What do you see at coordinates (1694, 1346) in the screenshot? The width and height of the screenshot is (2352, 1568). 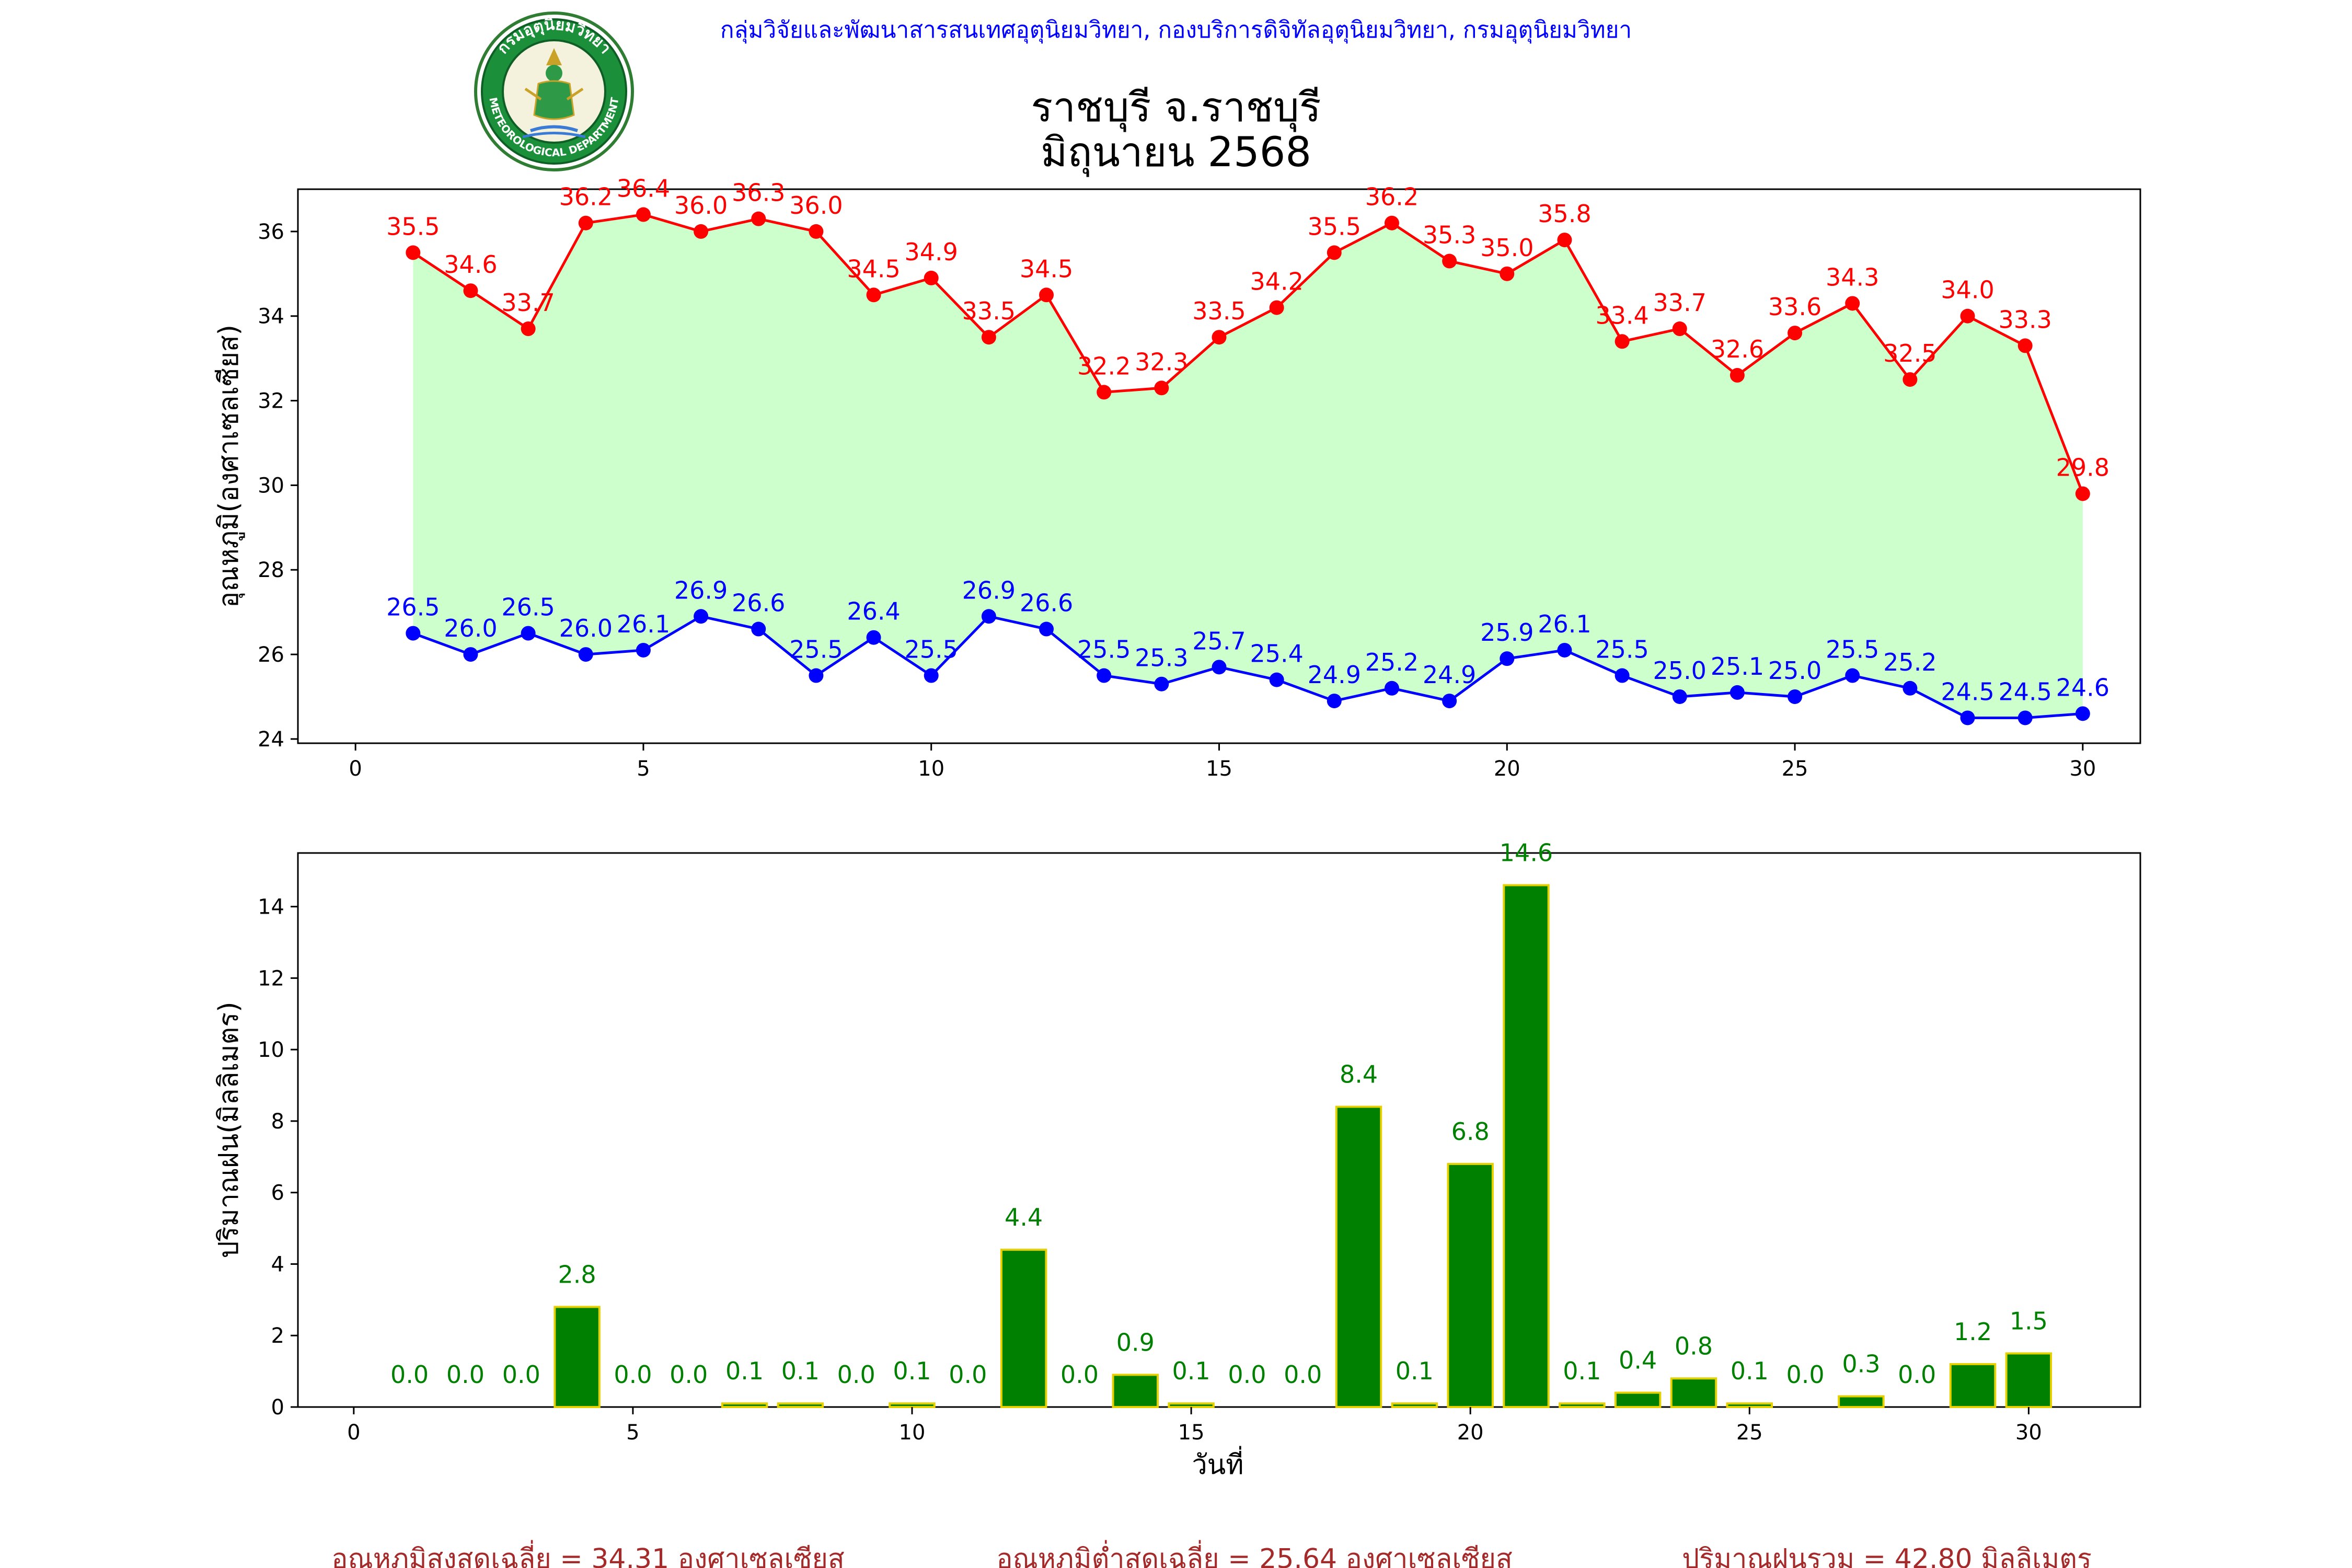 I see `rainfall-data-label: 0.8` at bounding box center [1694, 1346].